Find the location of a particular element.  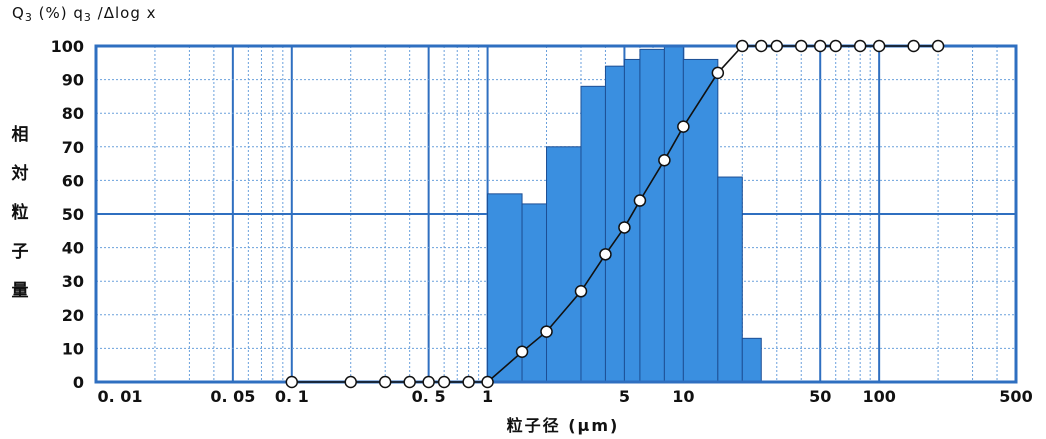

x-tick-label: 0. 05 is located at coordinates (232, 396).